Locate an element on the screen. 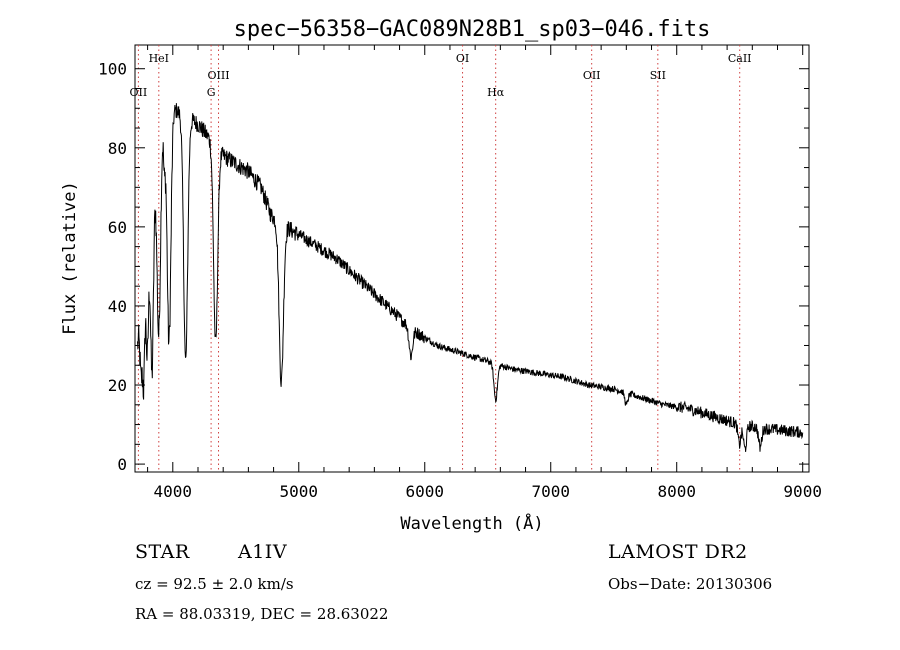 The image size is (900, 650). line-label: CaII is located at coordinates (740, 58).